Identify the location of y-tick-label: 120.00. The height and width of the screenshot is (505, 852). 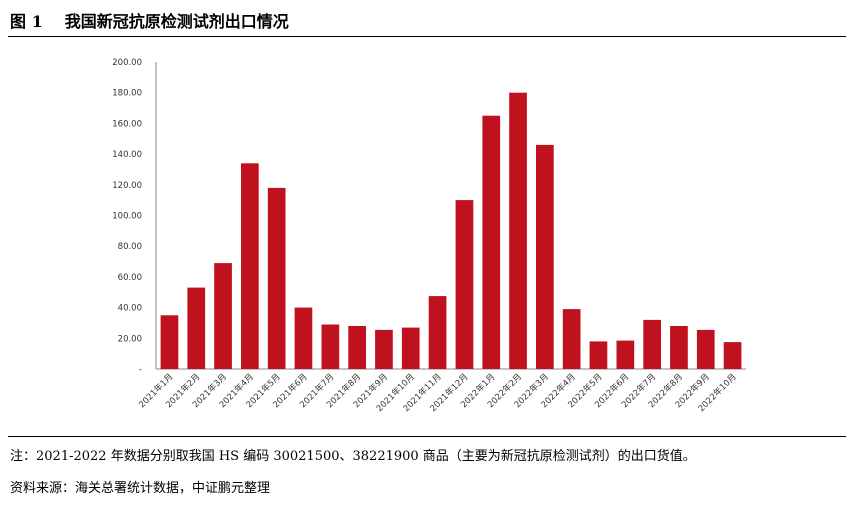
(127, 186).